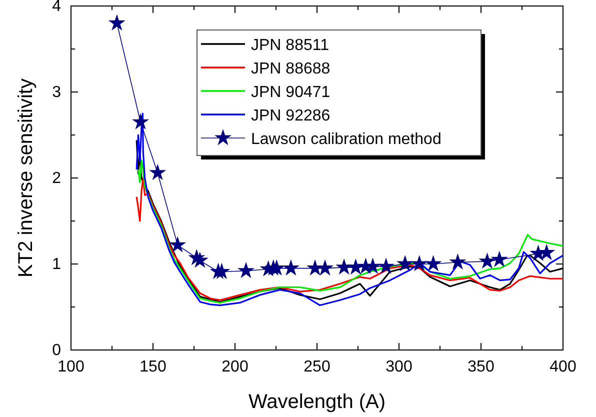 The image size is (596, 417). Describe the element at coordinates (57, 8) in the screenshot. I see `y-tick-label: 4` at that location.